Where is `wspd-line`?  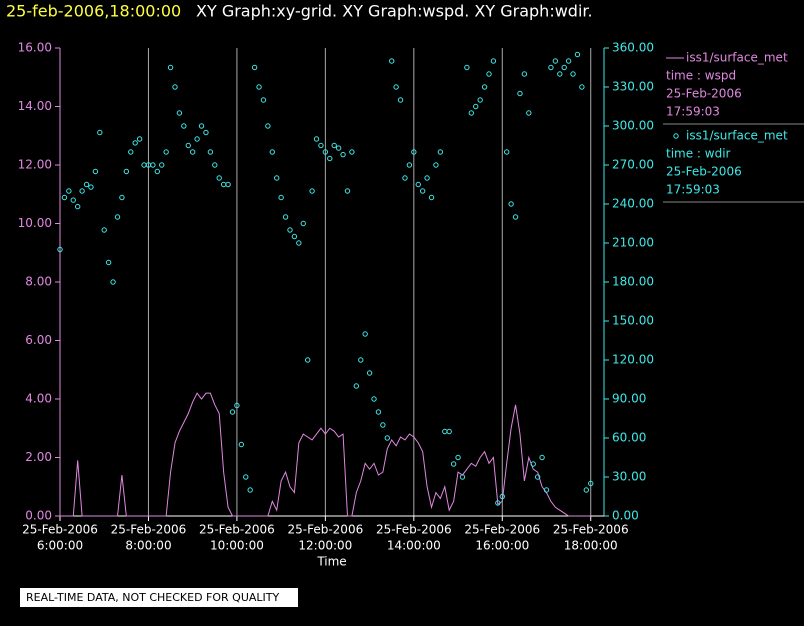
wspd-line is located at coordinates (325, 454).